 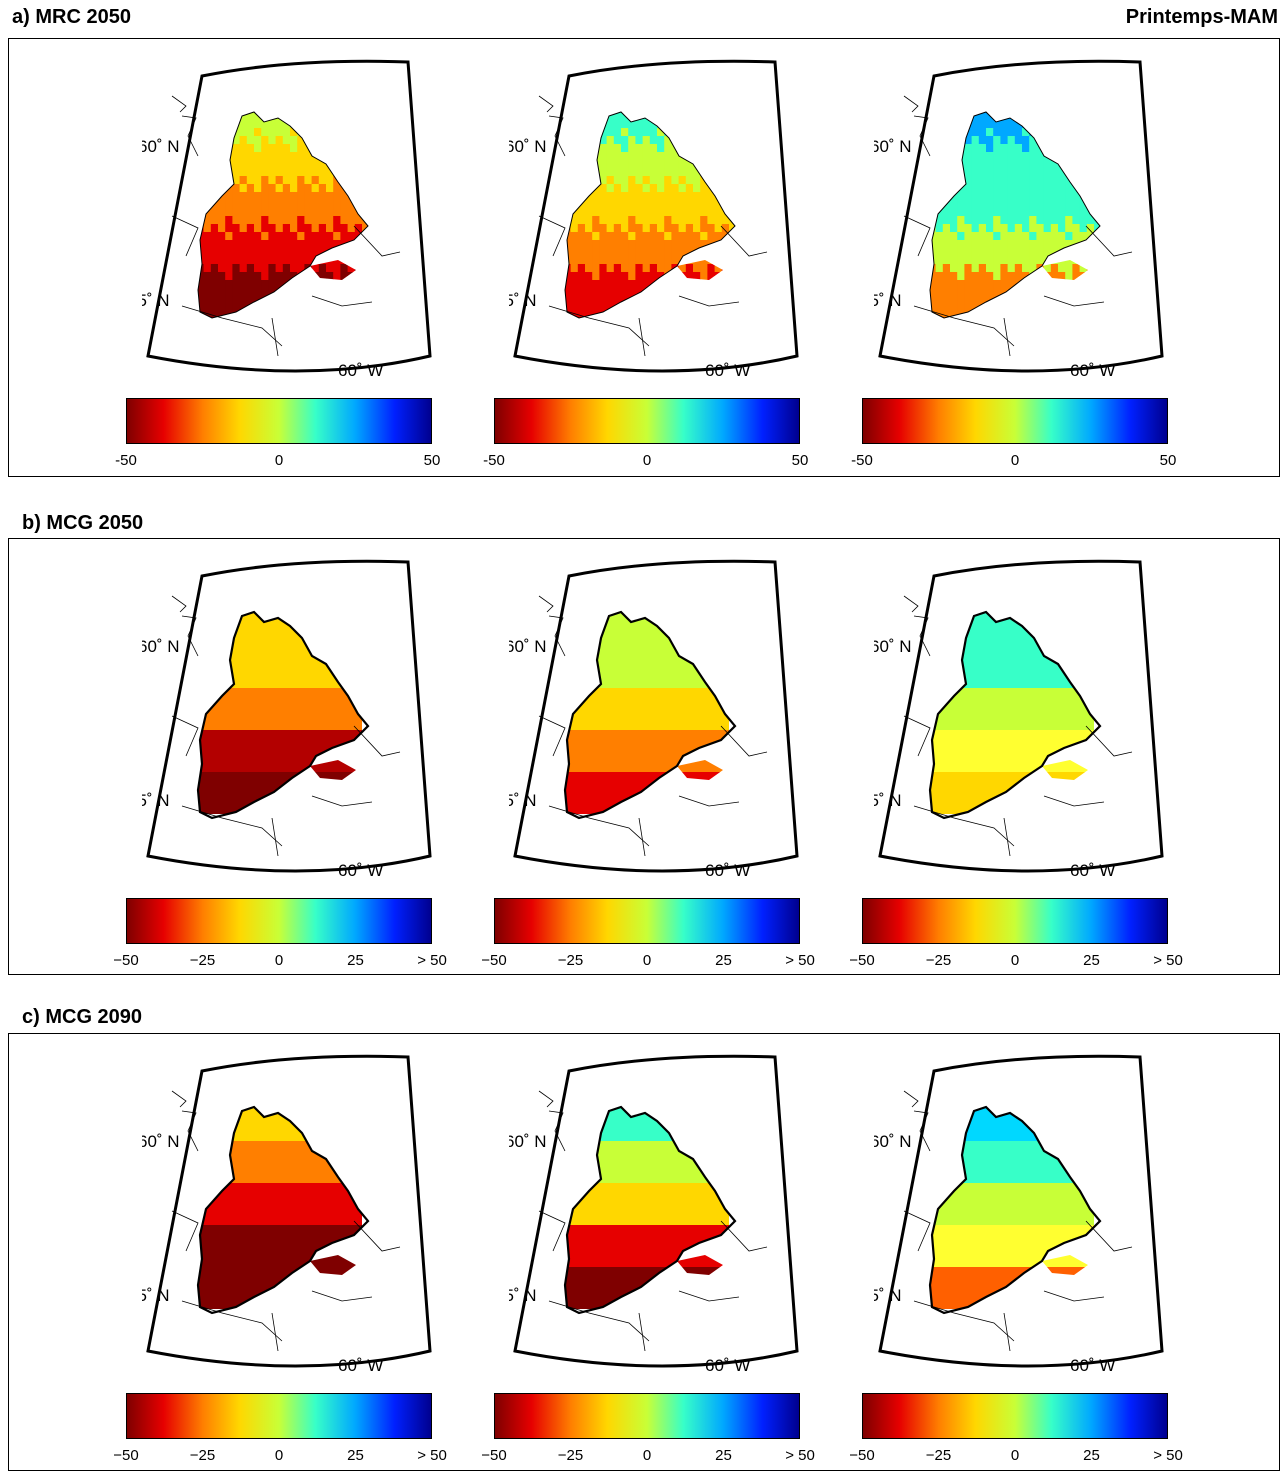 I want to click on map-a-2: 60˚ N 45˚ N 60˚ W, so click(x=654, y=219).